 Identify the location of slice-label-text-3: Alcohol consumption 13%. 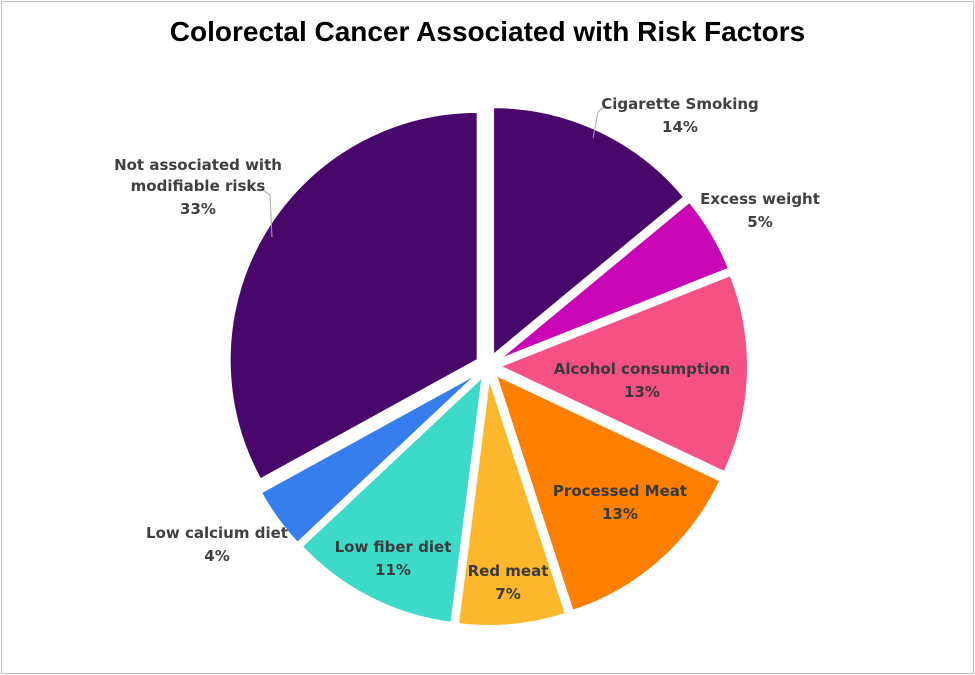
(642, 380).